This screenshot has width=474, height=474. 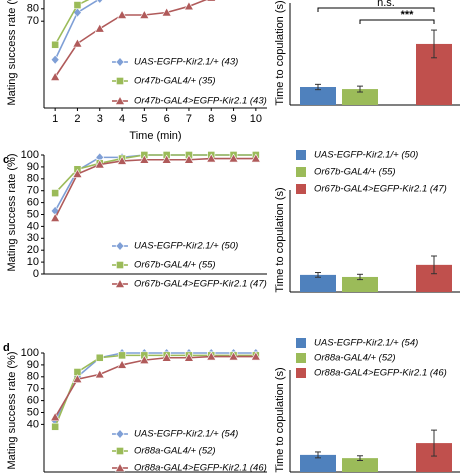 What do you see at coordinates (386, 4) in the screenshot?
I see `significance-label: n.s.` at bounding box center [386, 4].